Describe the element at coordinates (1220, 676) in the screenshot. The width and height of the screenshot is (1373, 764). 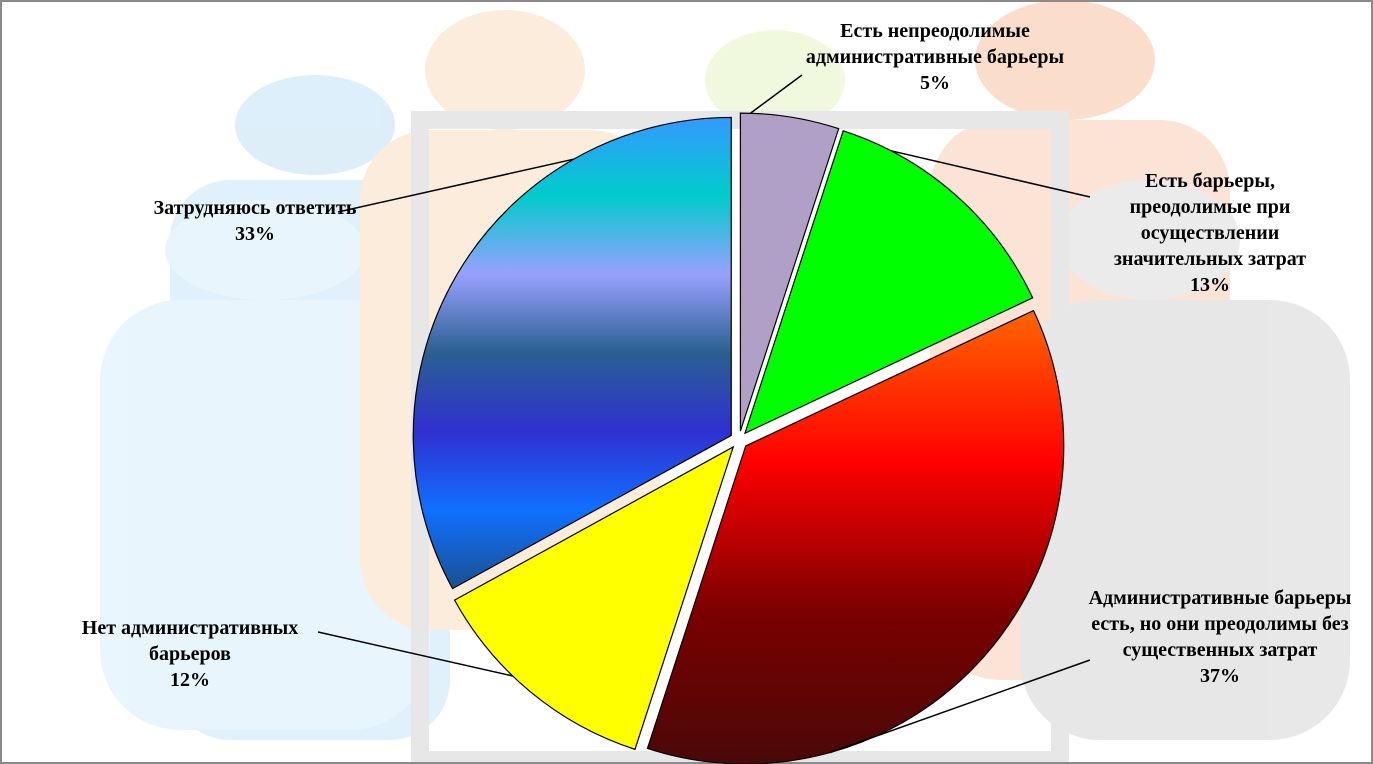
I see `percent-label: 37%` at that location.